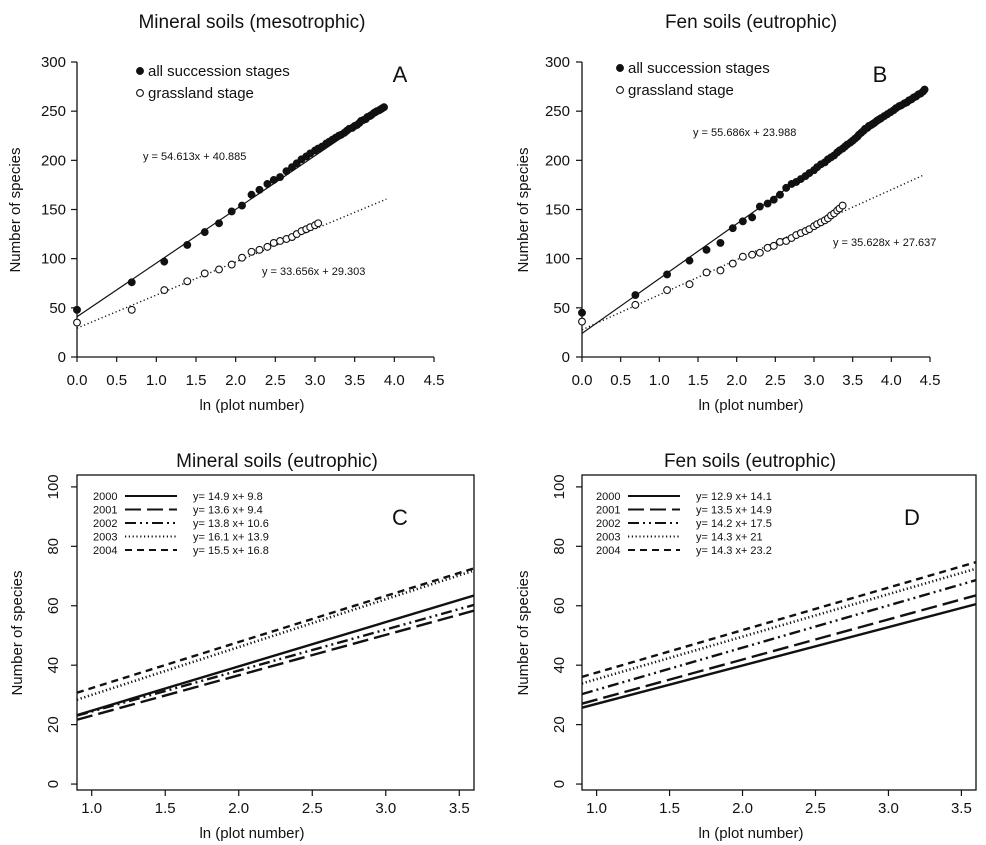  What do you see at coordinates (559, 665) in the screenshot?
I see `y-tick-label: 40` at bounding box center [559, 665].